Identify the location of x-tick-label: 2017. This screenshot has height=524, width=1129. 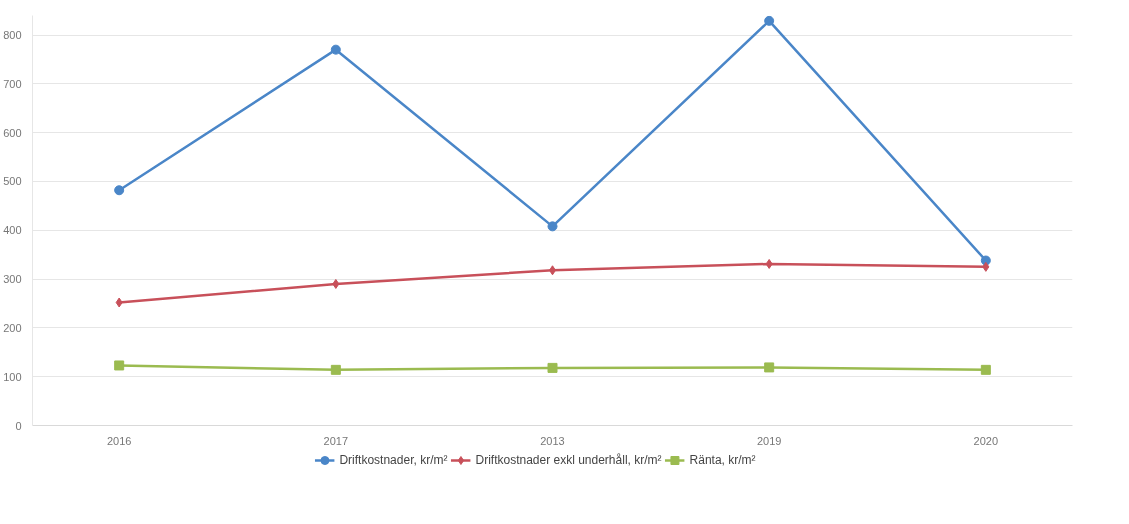
(336, 440).